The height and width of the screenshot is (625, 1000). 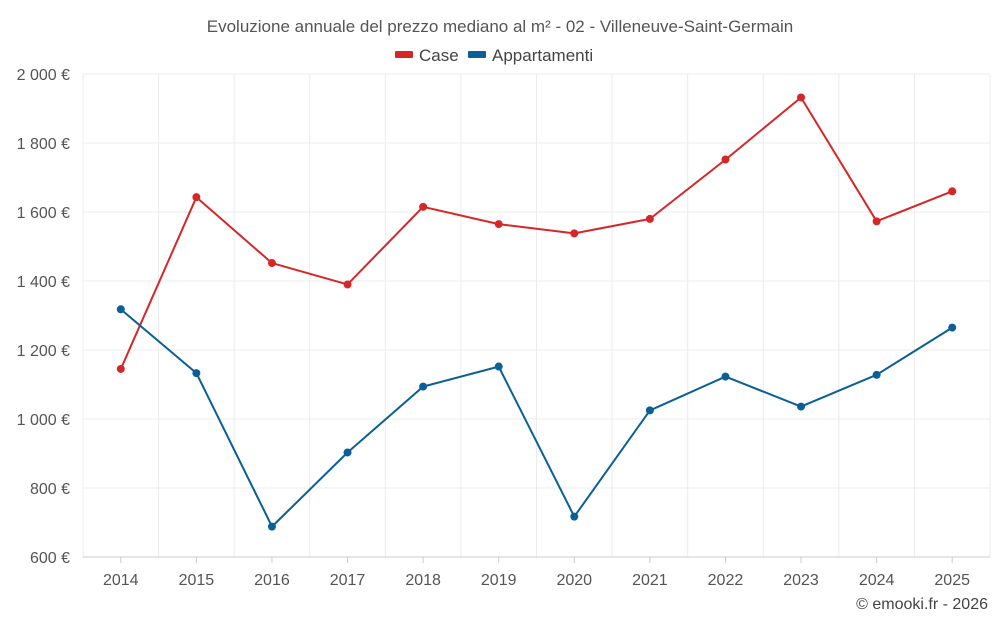 What do you see at coordinates (43, 75) in the screenshot?
I see `y-tick-label: 2 000 €` at bounding box center [43, 75].